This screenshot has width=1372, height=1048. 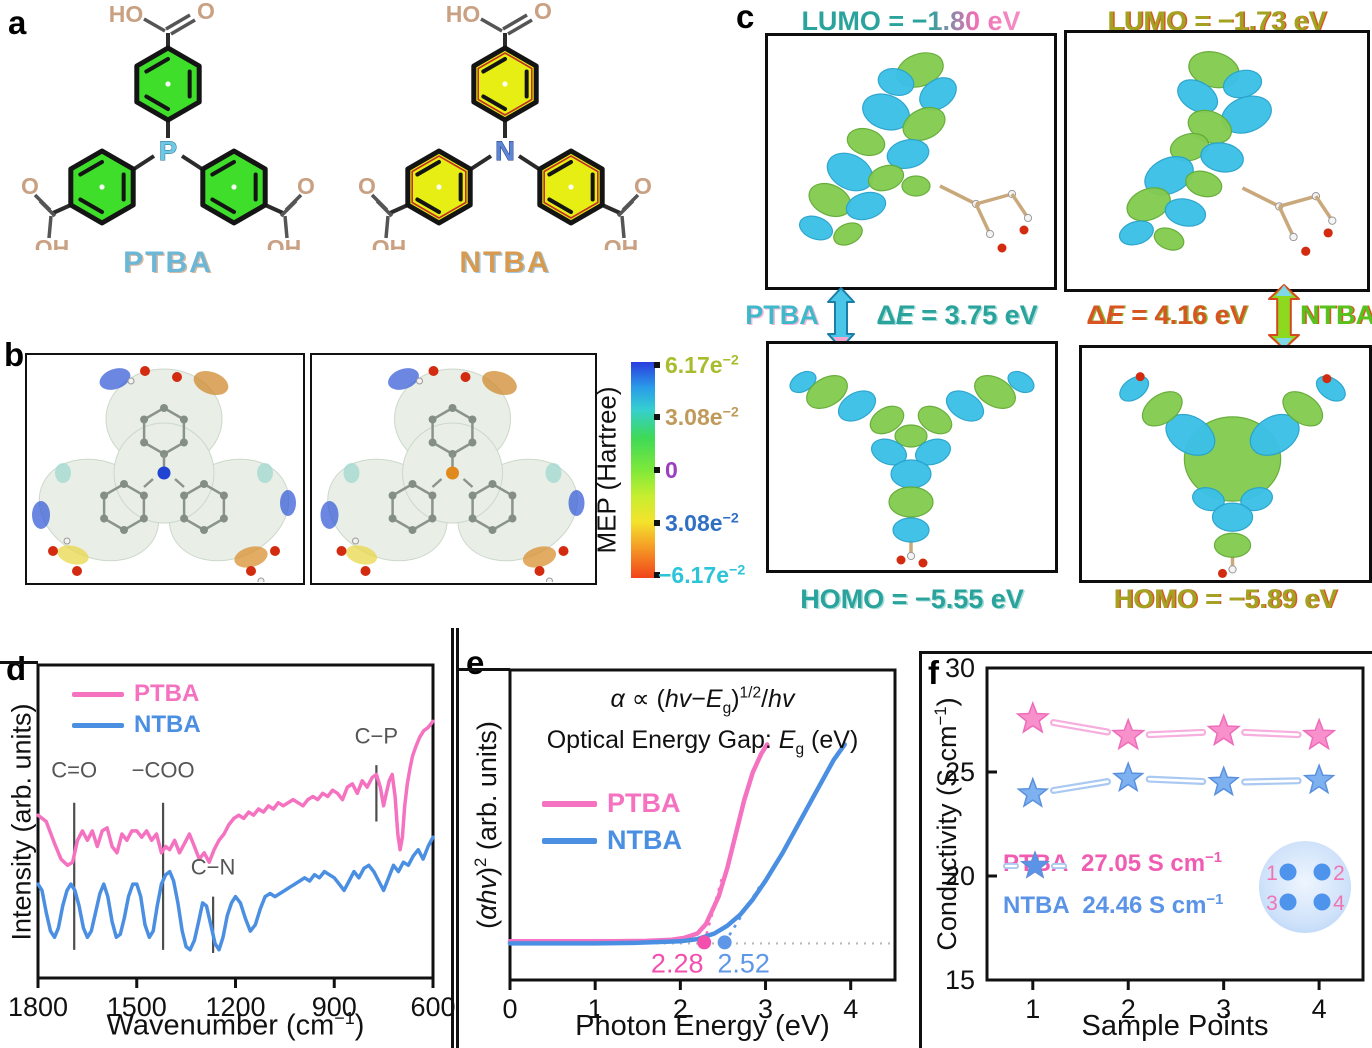 What do you see at coordinates (911, 21) in the screenshot?
I see `lumo-energy-ptba: LUMO = −1.80 eV` at bounding box center [911, 21].